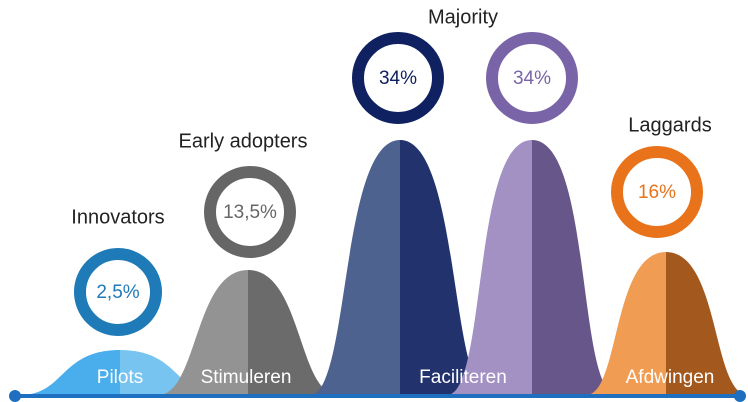  I want to click on group-title: Majority, so click(463, 17).